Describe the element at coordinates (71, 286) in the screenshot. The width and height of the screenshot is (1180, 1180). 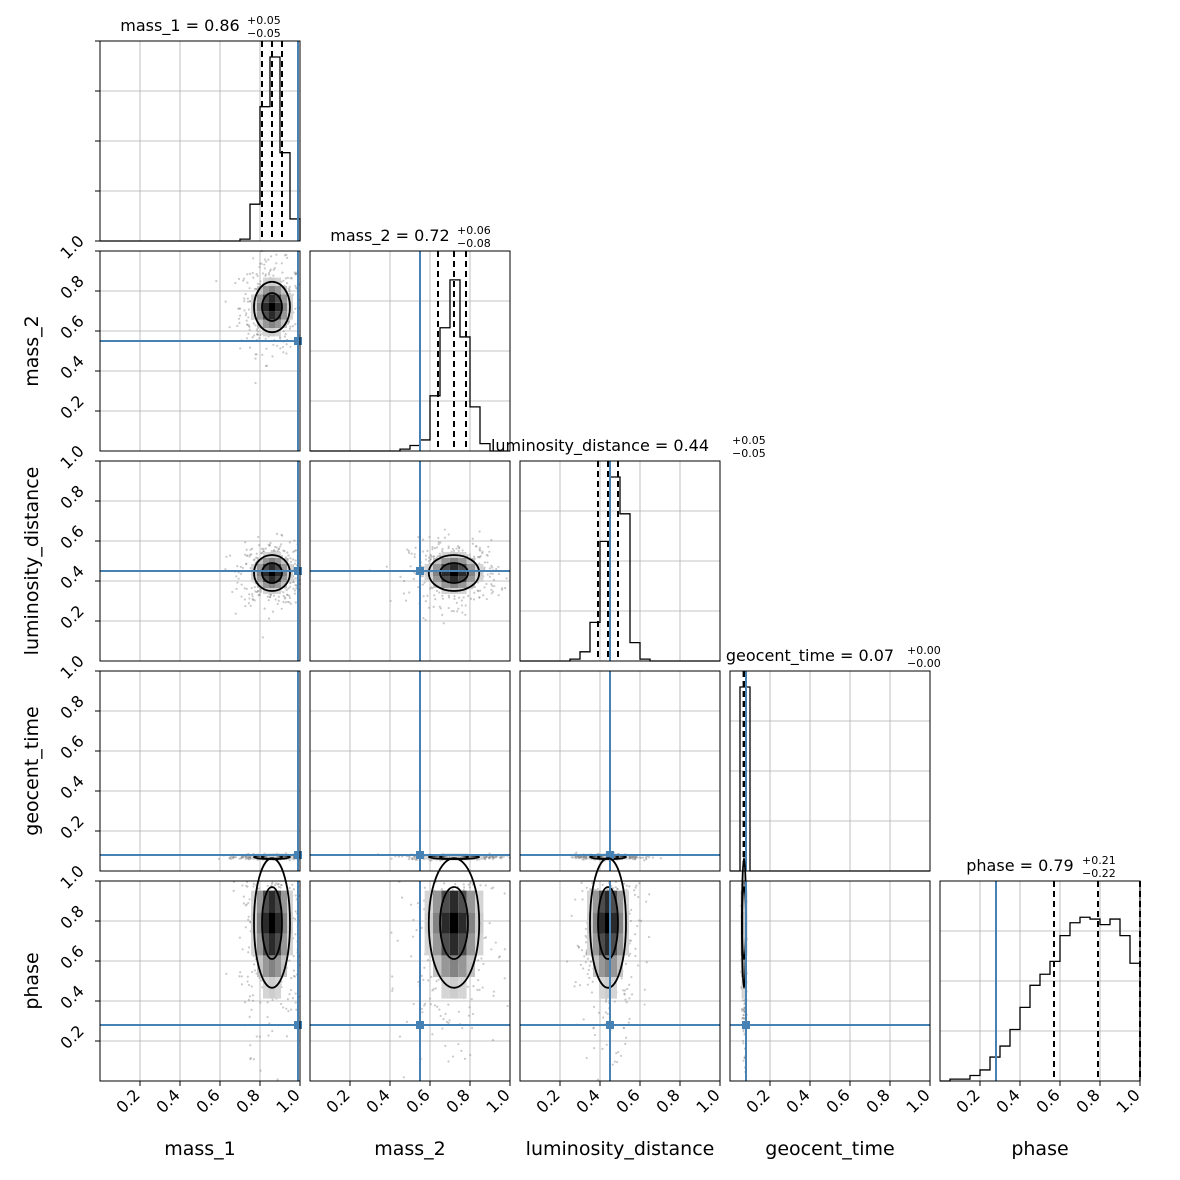
I see `y-tick-label: 0.8` at that location.